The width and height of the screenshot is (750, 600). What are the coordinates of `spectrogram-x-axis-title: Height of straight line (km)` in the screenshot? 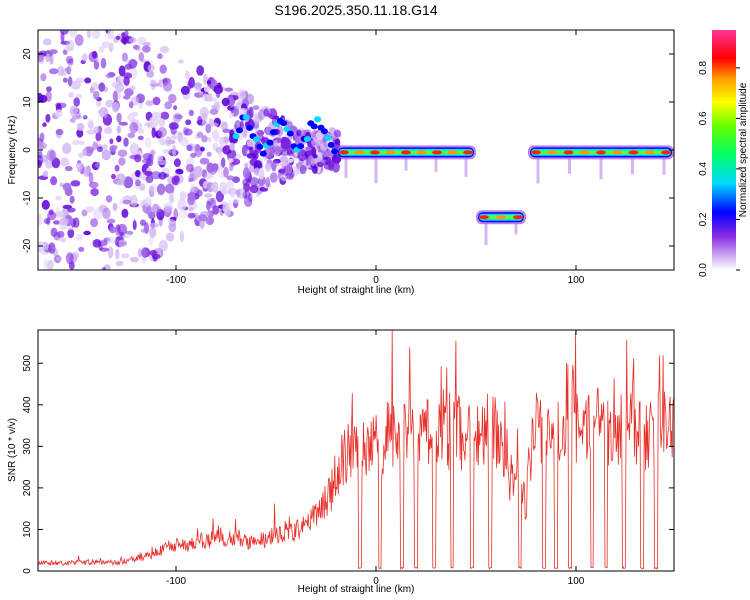 It's located at (356, 290).